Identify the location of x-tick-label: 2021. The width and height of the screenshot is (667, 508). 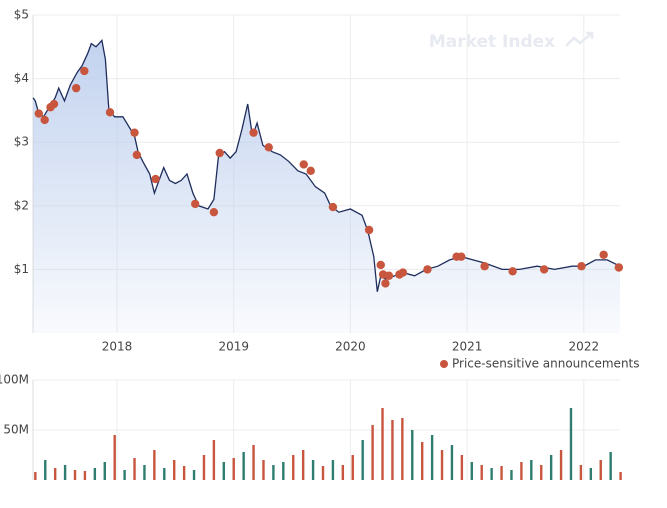
(467, 347).